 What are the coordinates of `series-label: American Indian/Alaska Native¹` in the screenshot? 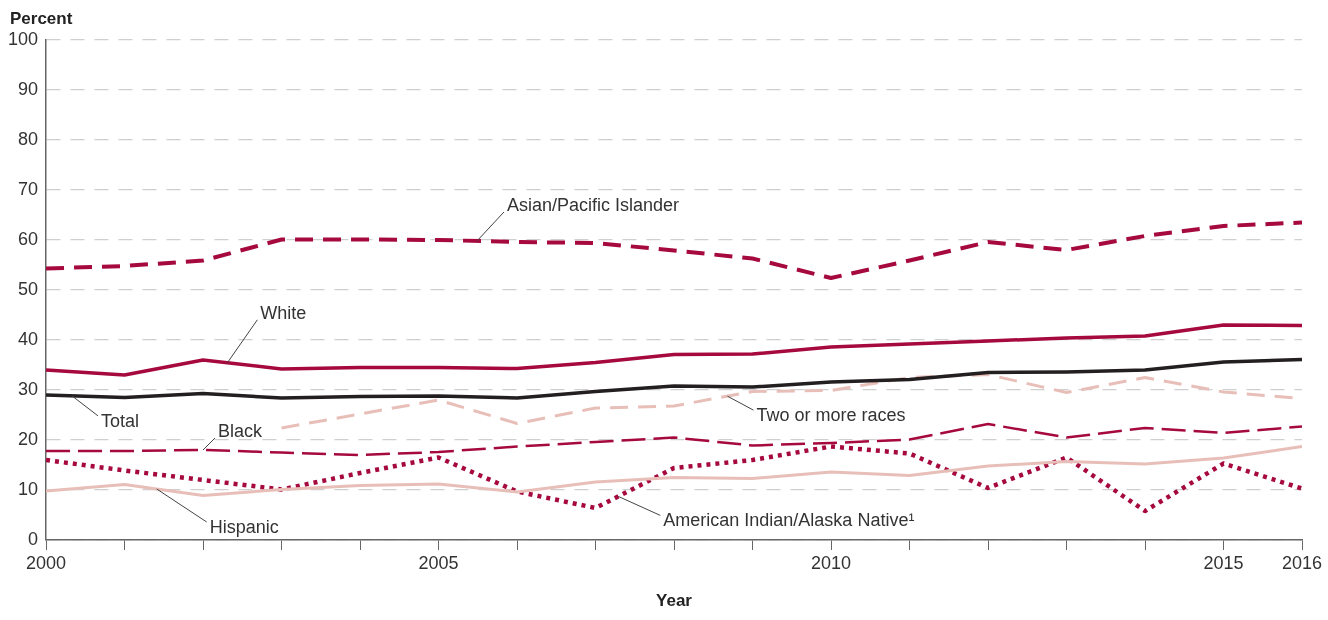 It's located at (789, 520).